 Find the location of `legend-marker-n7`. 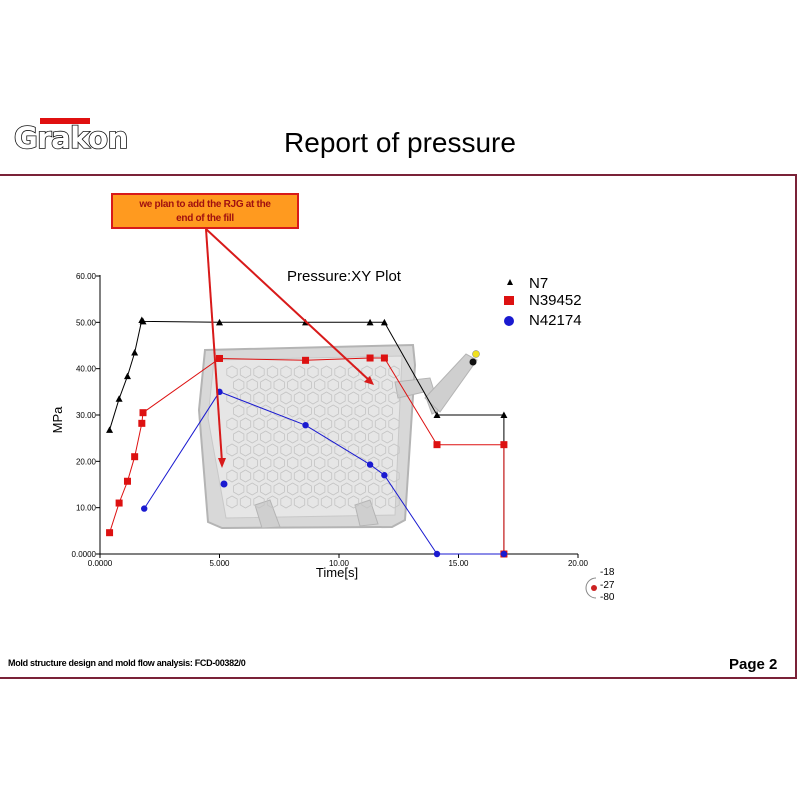

legend-marker-n7 is located at coordinates (510, 282).